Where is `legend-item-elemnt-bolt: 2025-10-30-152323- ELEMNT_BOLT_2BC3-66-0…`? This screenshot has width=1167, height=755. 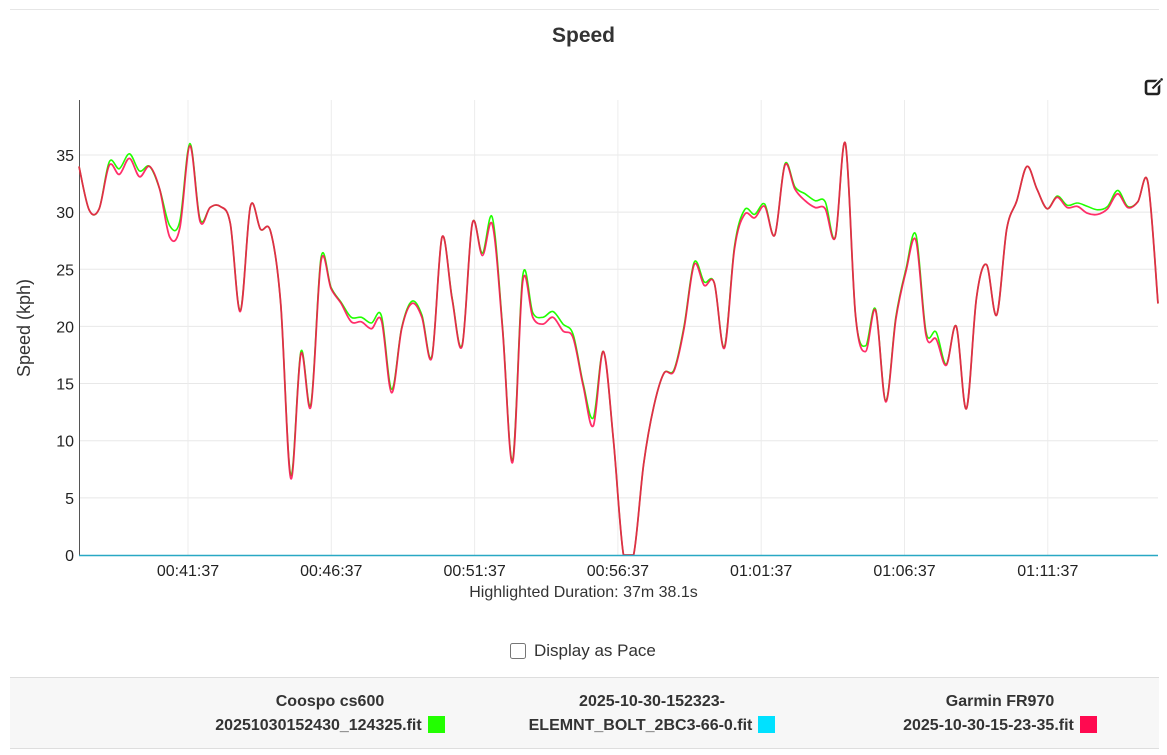
legend-item-elemnt-bolt: 2025-10-30-152323- ELEMNT_BOLT_2BC3-66-0… is located at coordinates (652, 714).